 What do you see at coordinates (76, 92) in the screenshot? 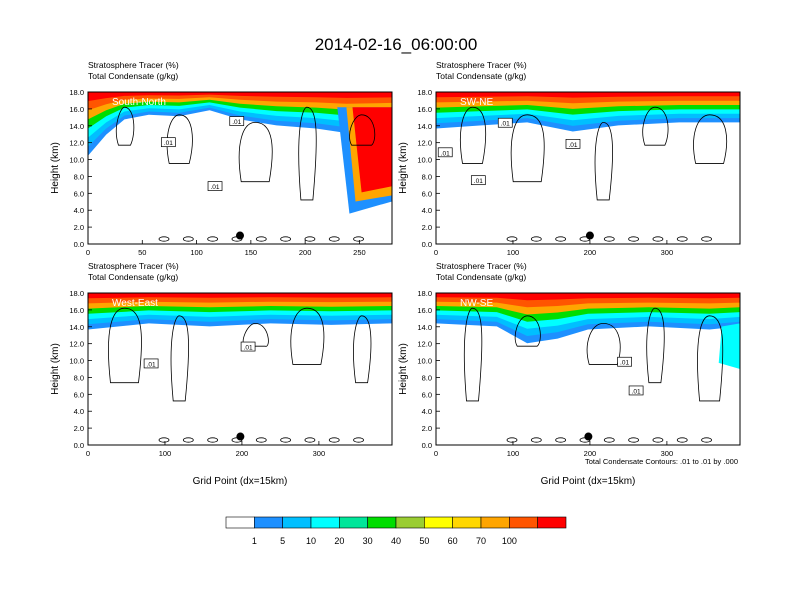
I see `y-tick-label: 18.0` at bounding box center [76, 92].